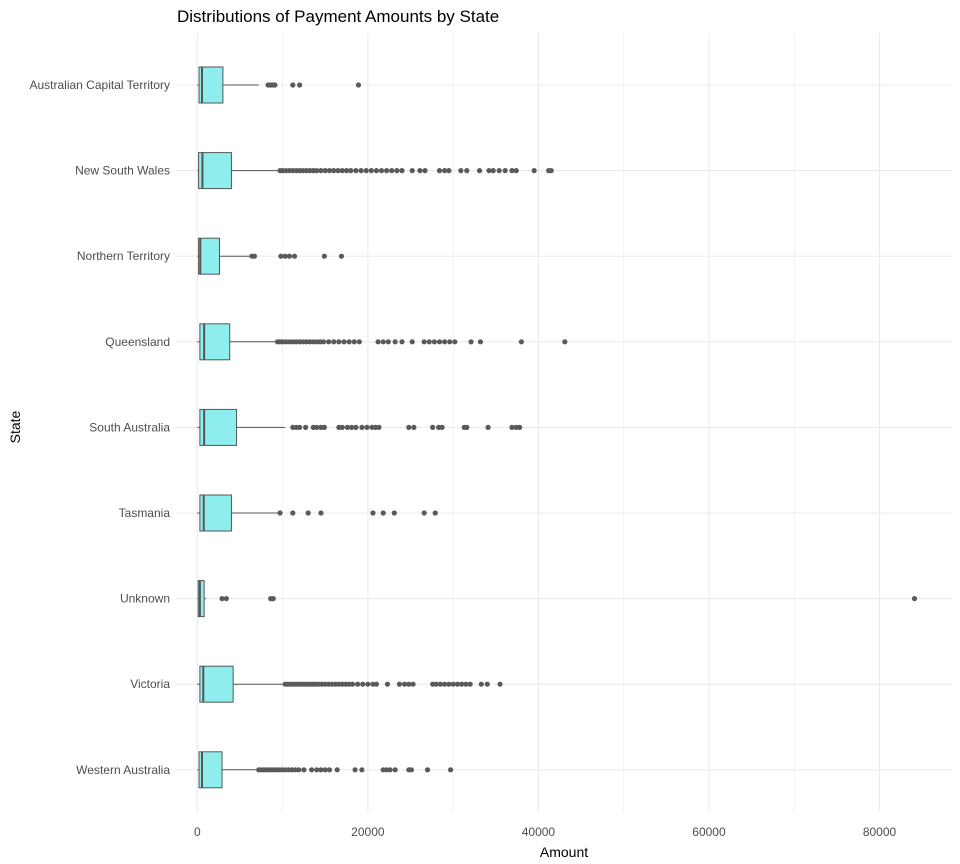  Describe the element at coordinates (709, 832) in the screenshot. I see `x-tick-label-60000: 60000` at that location.